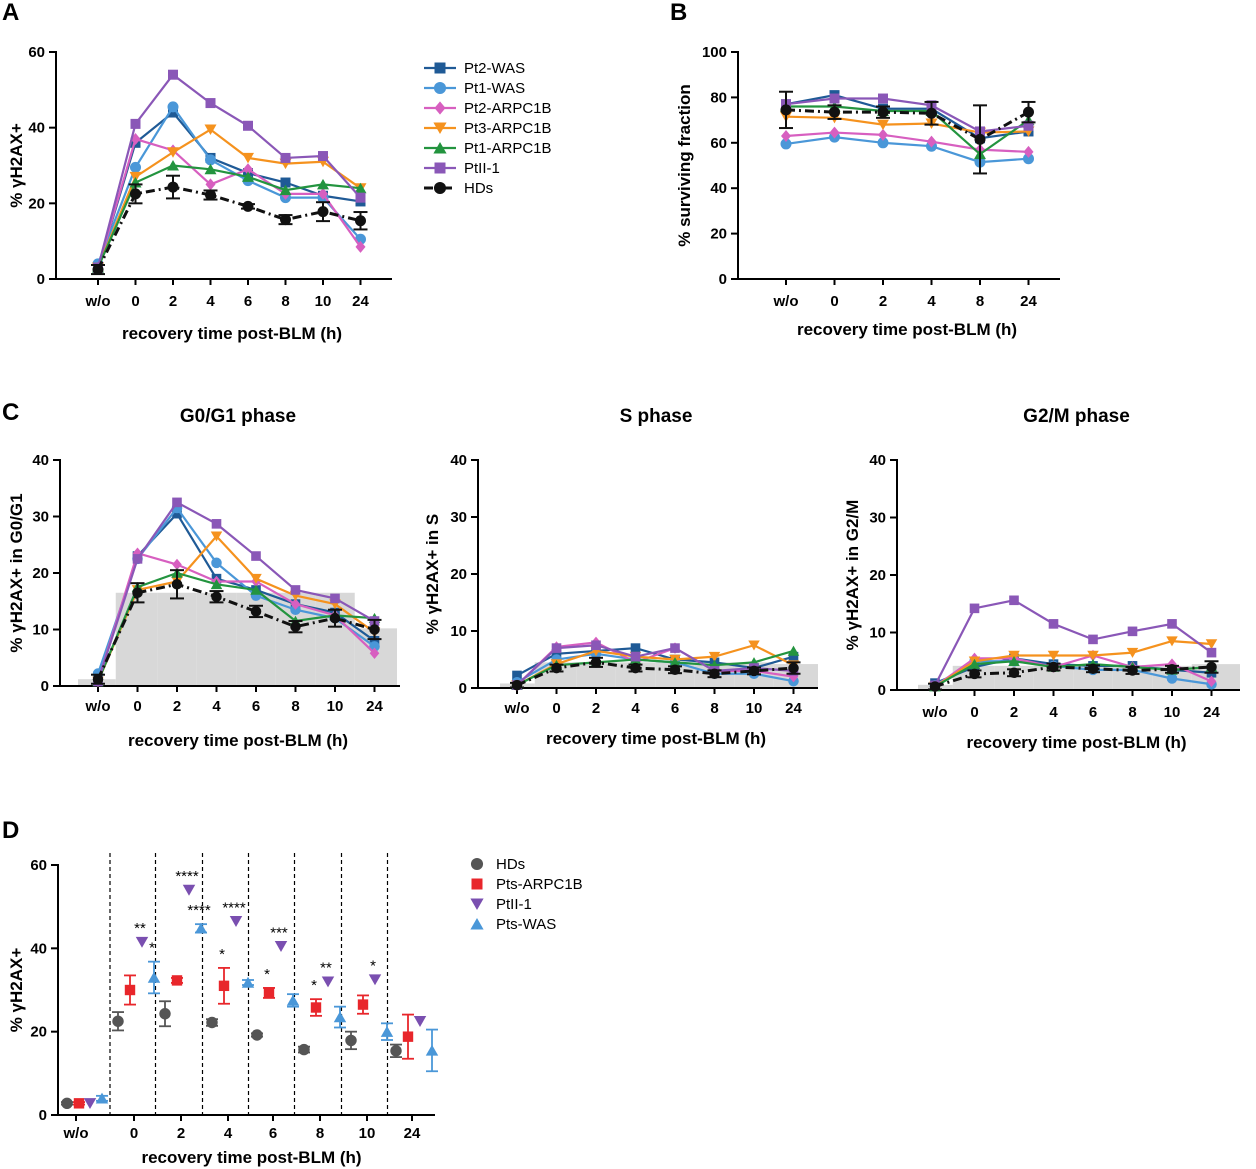 The image size is (1256, 1169). I want to click on 4-xtick-label-5: 8, so click(1132, 712).